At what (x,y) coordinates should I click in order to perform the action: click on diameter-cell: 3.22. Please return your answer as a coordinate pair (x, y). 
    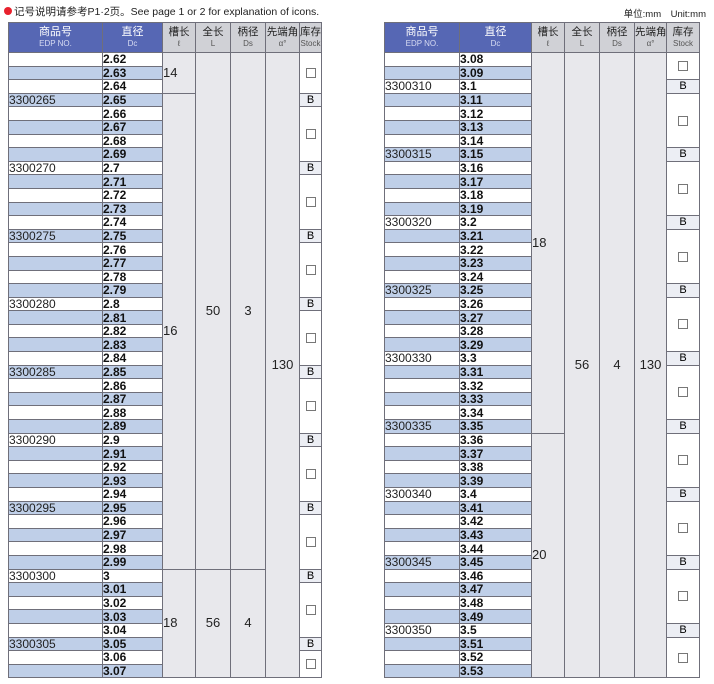
    Looking at the image, I should click on (495, 249).